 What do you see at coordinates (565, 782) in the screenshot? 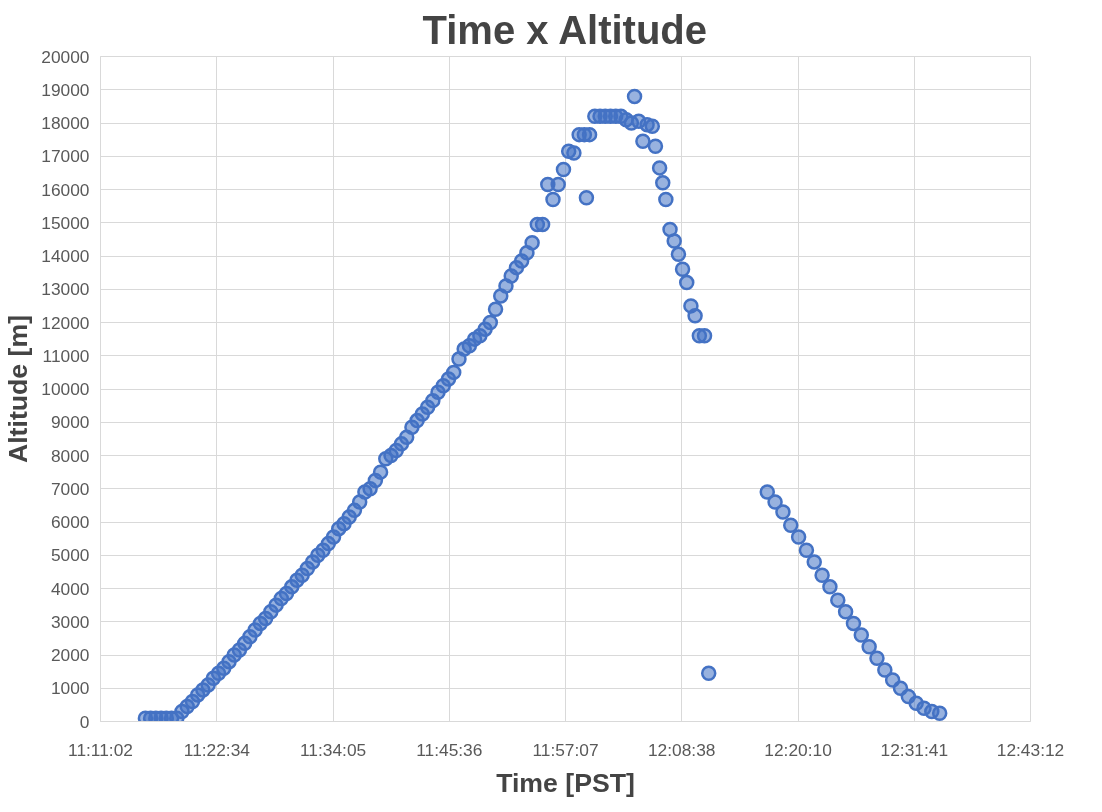
I see `x-axis-title: Time [PST]` at bounding box center [565, 782].